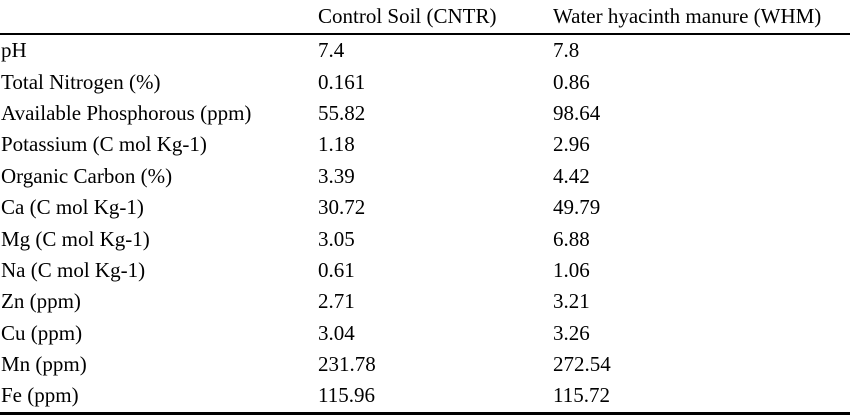  I want to click on property-cell: Mg (C mol Kg-1), so click(75, 238).